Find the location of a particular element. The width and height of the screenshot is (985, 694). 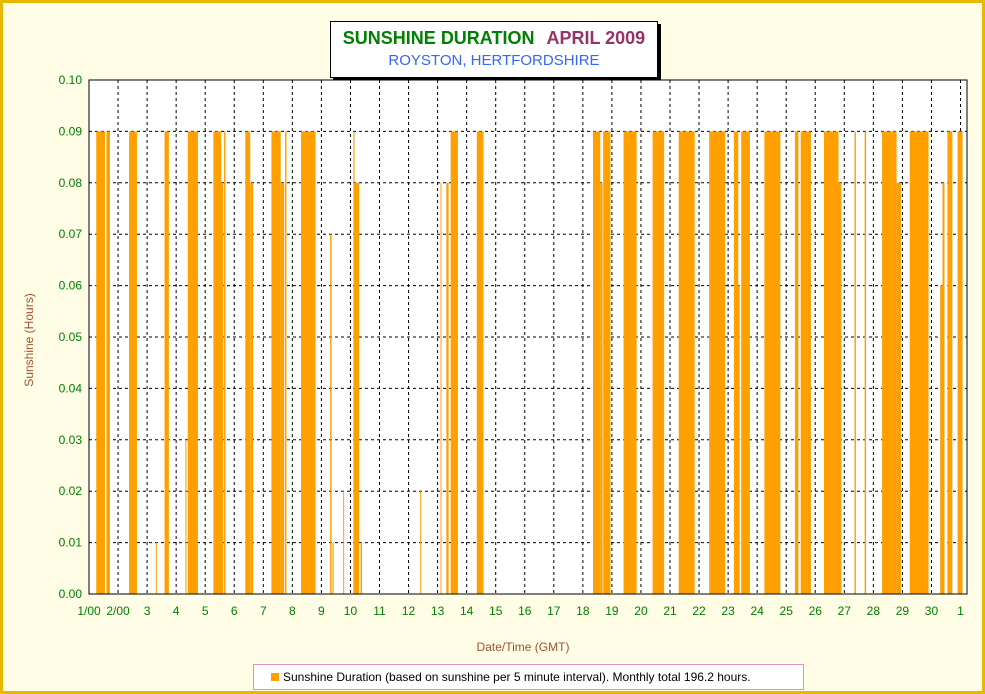

x-tick-label: 29 is located at coordinates (903, 611).